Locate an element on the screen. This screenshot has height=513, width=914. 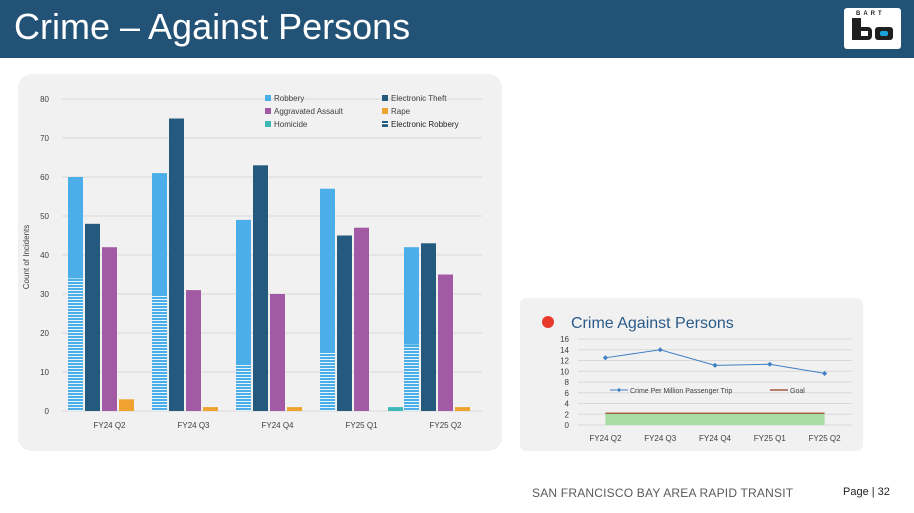
legend-label: Aggravated Assault is located at coordinates (309, 111).